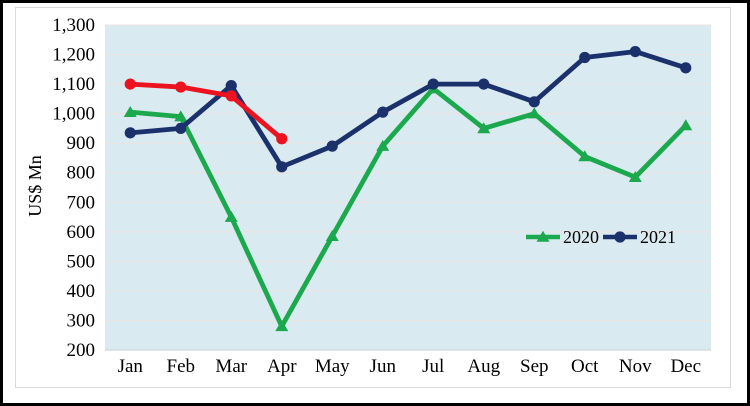 The height and width of the screenshot is (406, 750). Describe the element at coordinates (81, 350) in the screenshot. I see `y-axis-tick-label: 200` at that location.